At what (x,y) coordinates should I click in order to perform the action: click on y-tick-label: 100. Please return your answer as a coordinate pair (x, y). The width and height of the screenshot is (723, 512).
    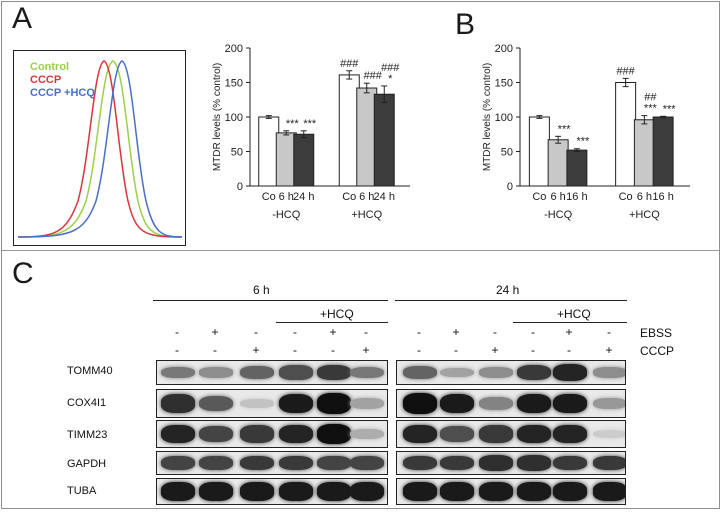
    Looking at the image, I should click on (234, 118).